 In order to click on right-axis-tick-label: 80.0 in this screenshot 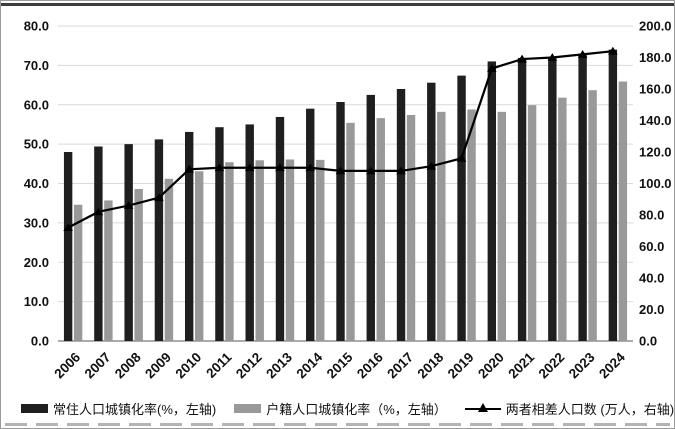, I will do `click(651, 215)`.